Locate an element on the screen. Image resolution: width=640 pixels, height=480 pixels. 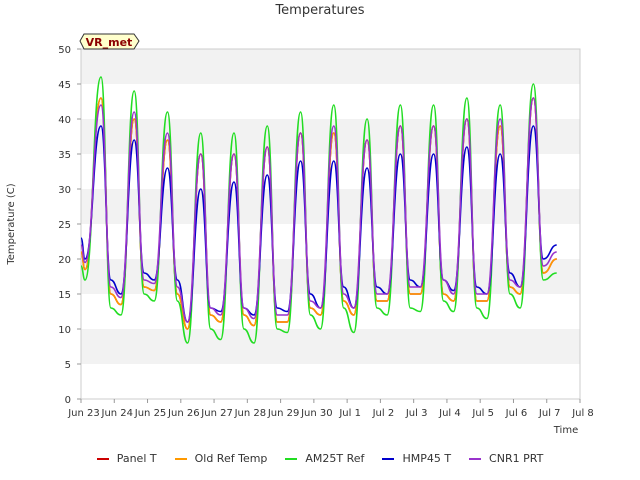
station-badge: VR_met is located at coordinates (109, 41).